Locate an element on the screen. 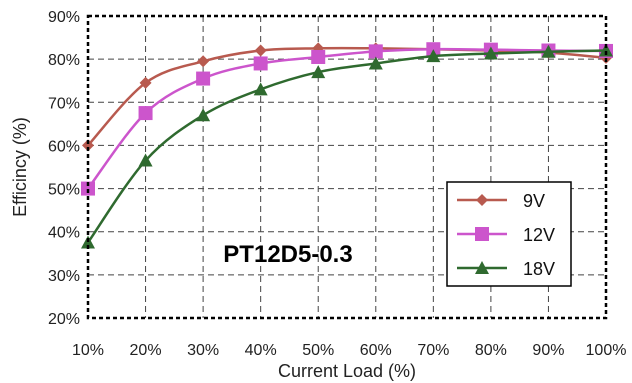 This screenshot has height=383, width=632. y-tick-label: 20% is located at coordinates (64, 319).